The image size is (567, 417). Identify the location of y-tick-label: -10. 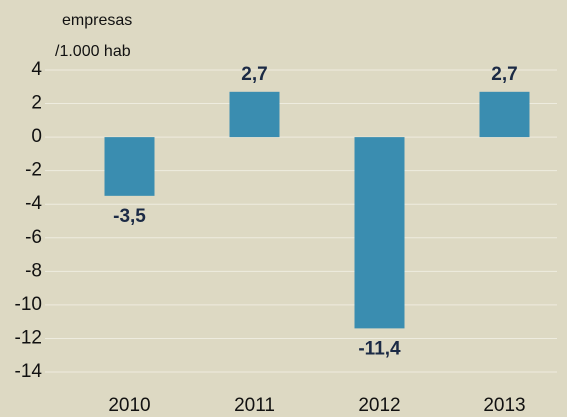
(28, 304).